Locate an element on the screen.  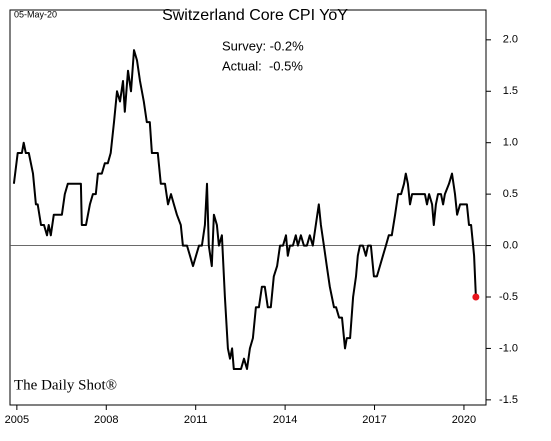
title-bg is located at coordinates (255, 15).